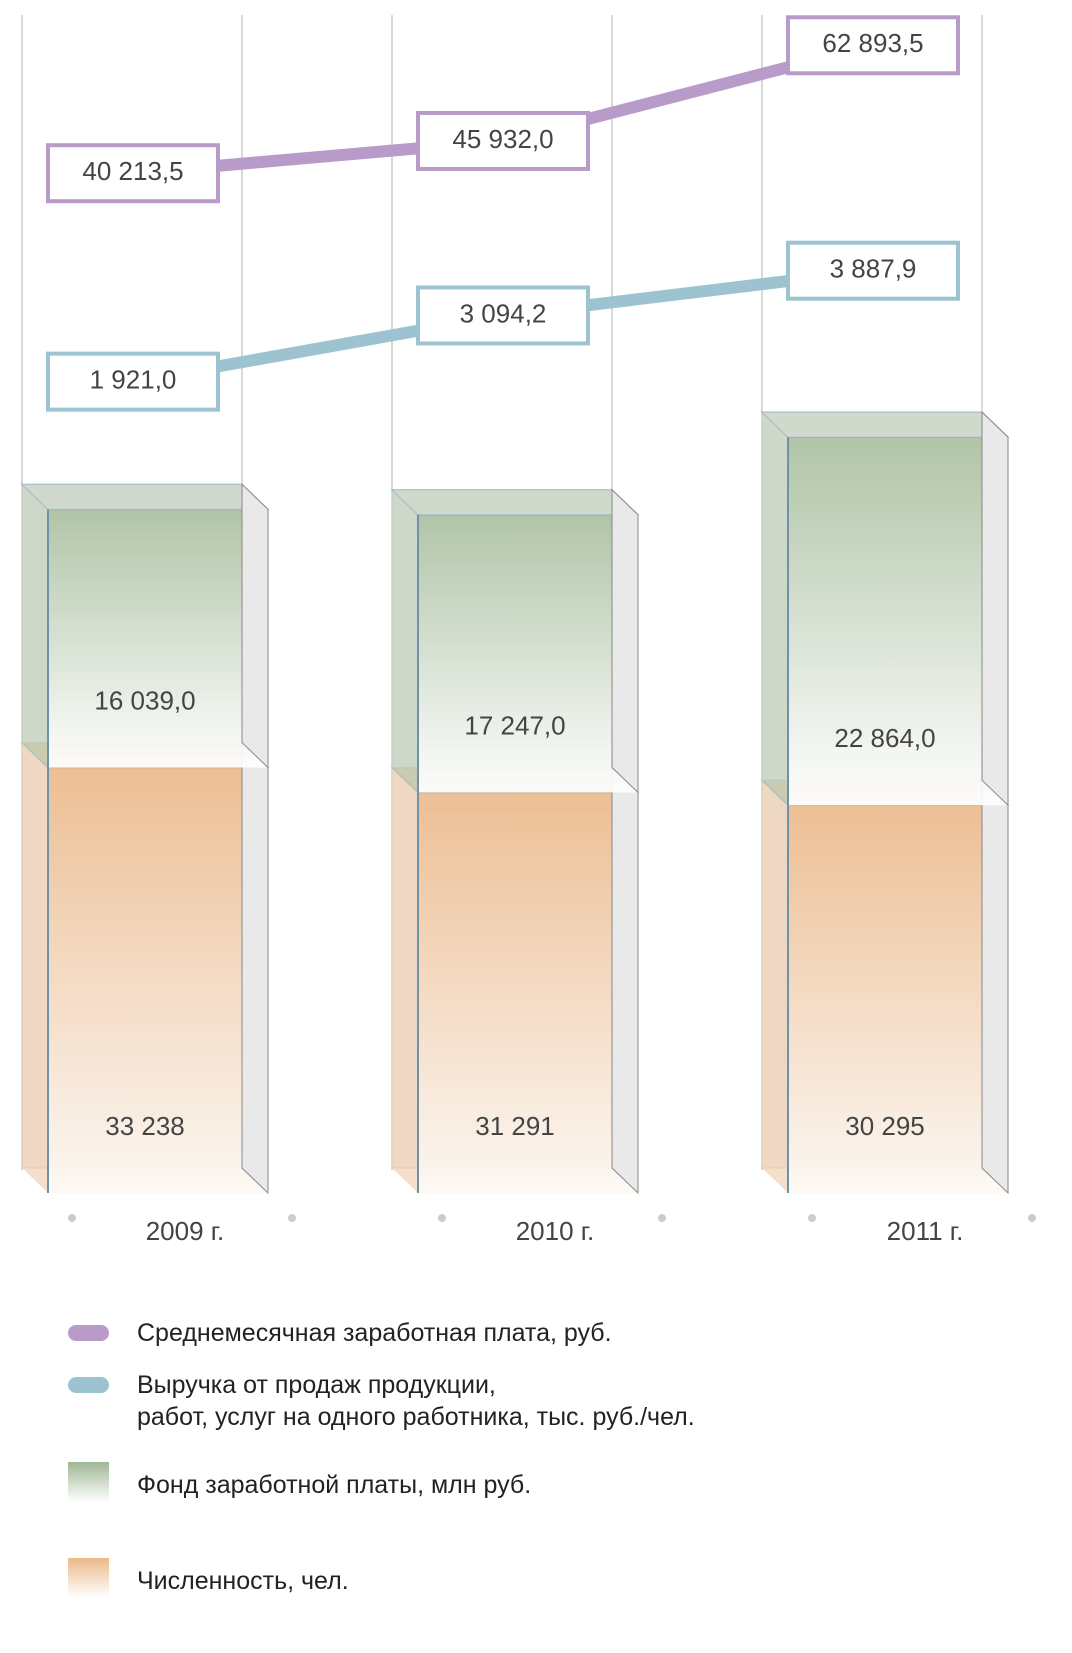 The image size is (1072, 1653). I want to click on bar-box: 33 238, so click(145, 968).